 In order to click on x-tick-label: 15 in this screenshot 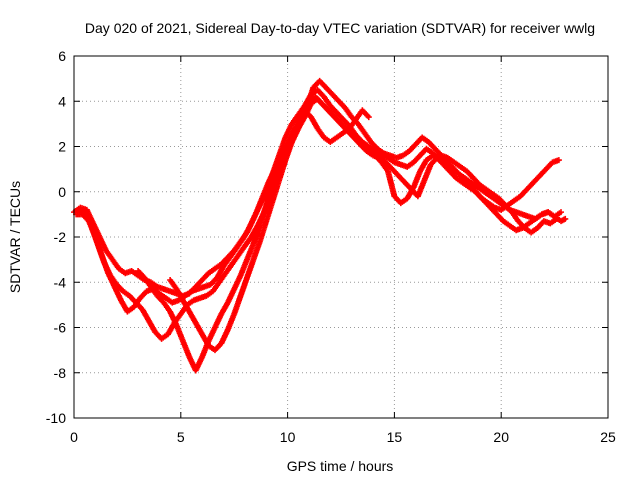, I will do `click(395, 437)`.